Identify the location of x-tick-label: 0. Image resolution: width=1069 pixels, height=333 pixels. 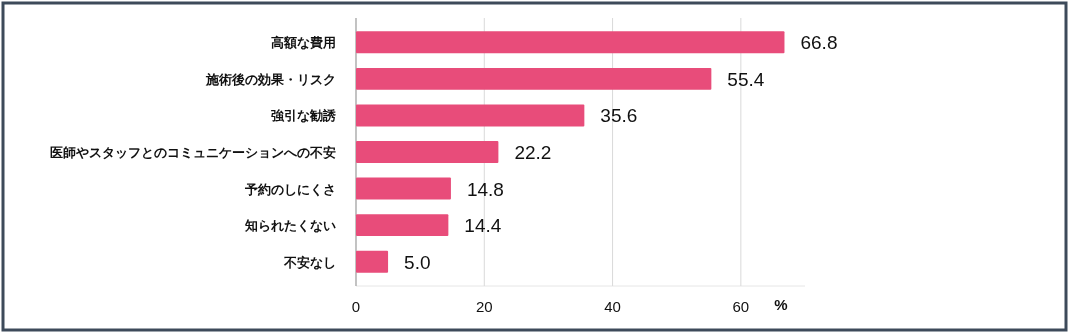
(356, 306).